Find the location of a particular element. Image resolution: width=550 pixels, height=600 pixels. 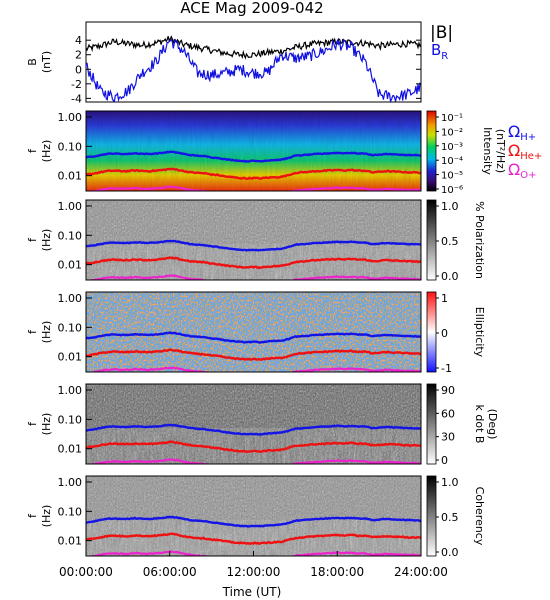

colorbar-tick-label: 60 is located at coordinates (448, 413).